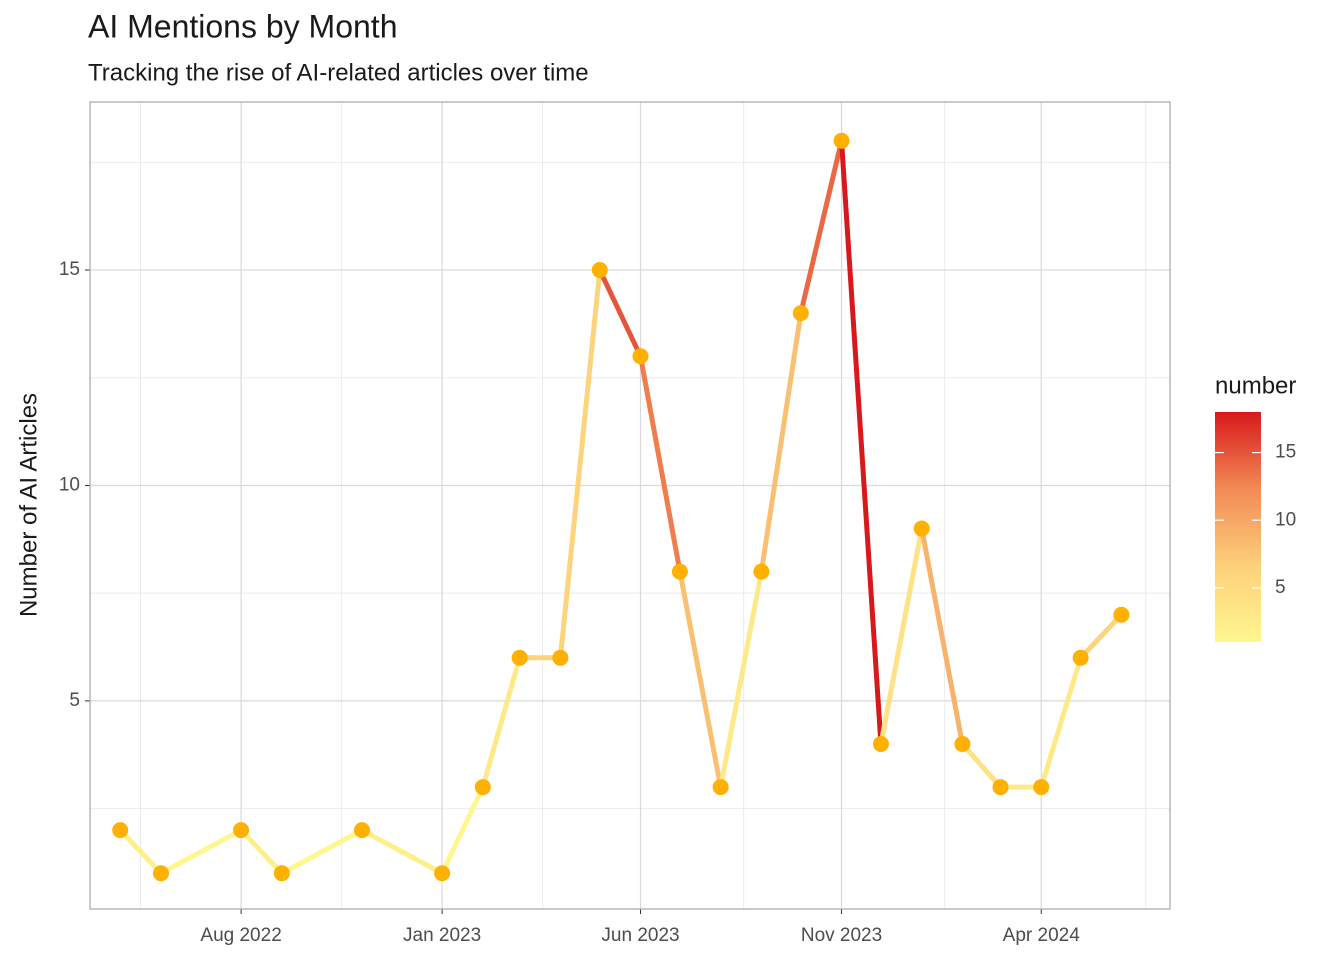  What do you see at coordinates (1285, 452) in the screenshot?
I see `color-bar-label: 15` at bounding box center [1285, 452].